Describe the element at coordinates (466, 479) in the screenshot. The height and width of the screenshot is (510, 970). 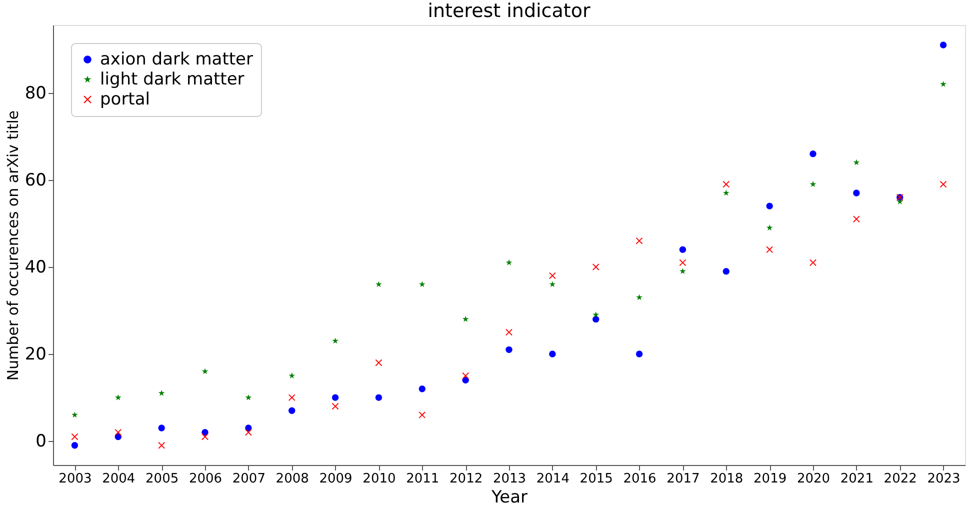
I see `x-tick-label: 2012` at that location.